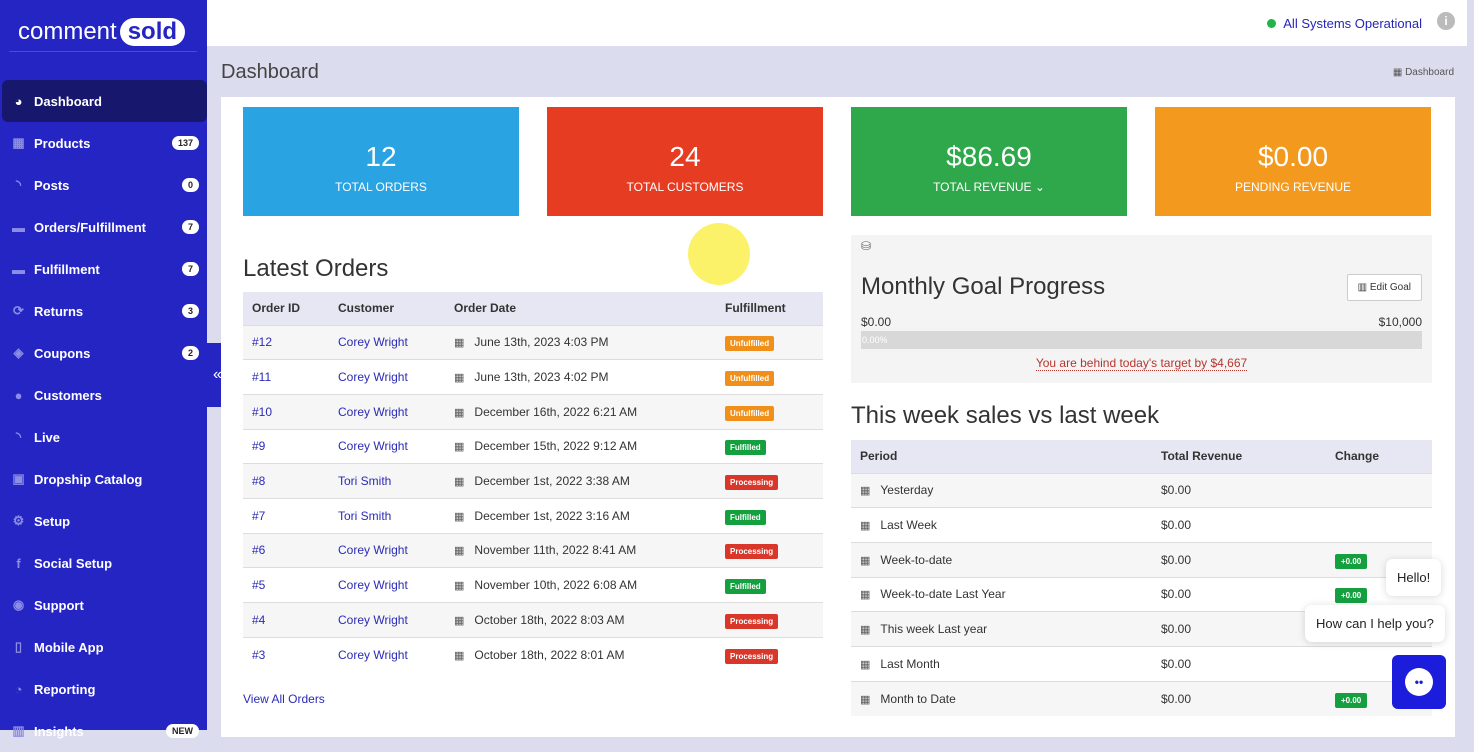 Image resolution: width=1474 pixels, height=752 pixels. What do you see at coordinates (104, 143) in the screenshot?
I see `sidebar-item-products: ▦ Products 137` at bounding box center [104, 143].